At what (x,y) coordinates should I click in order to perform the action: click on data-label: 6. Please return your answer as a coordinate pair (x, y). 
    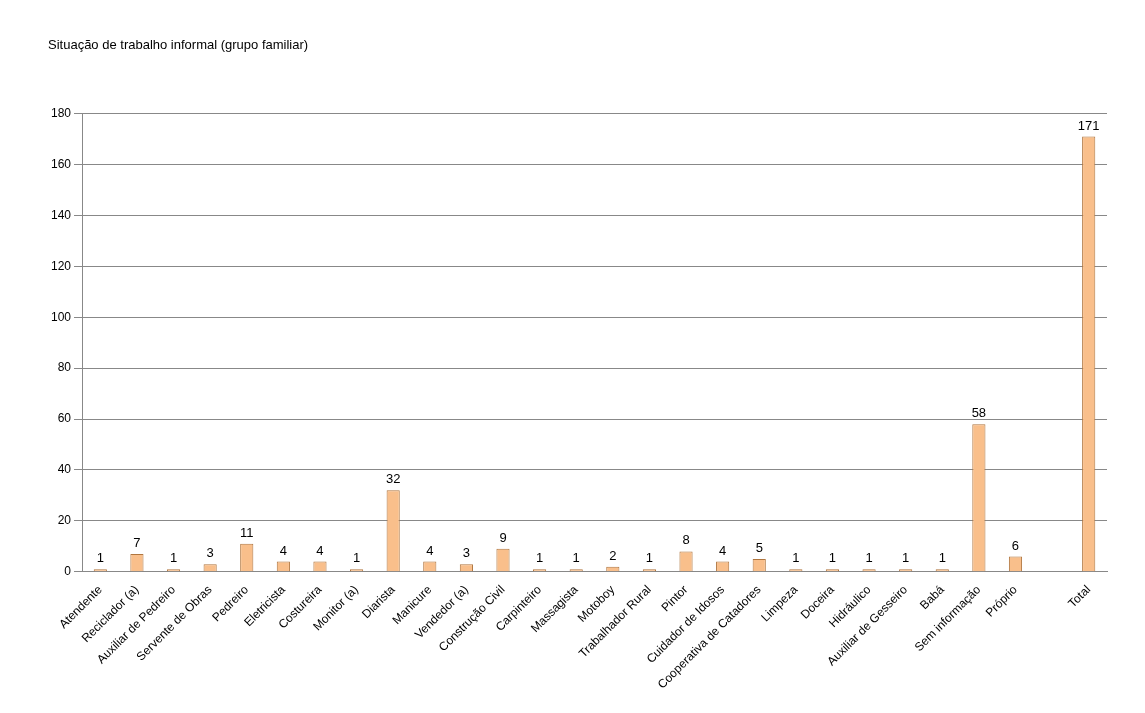
    Looking at the image, I should click on (1015, 545).